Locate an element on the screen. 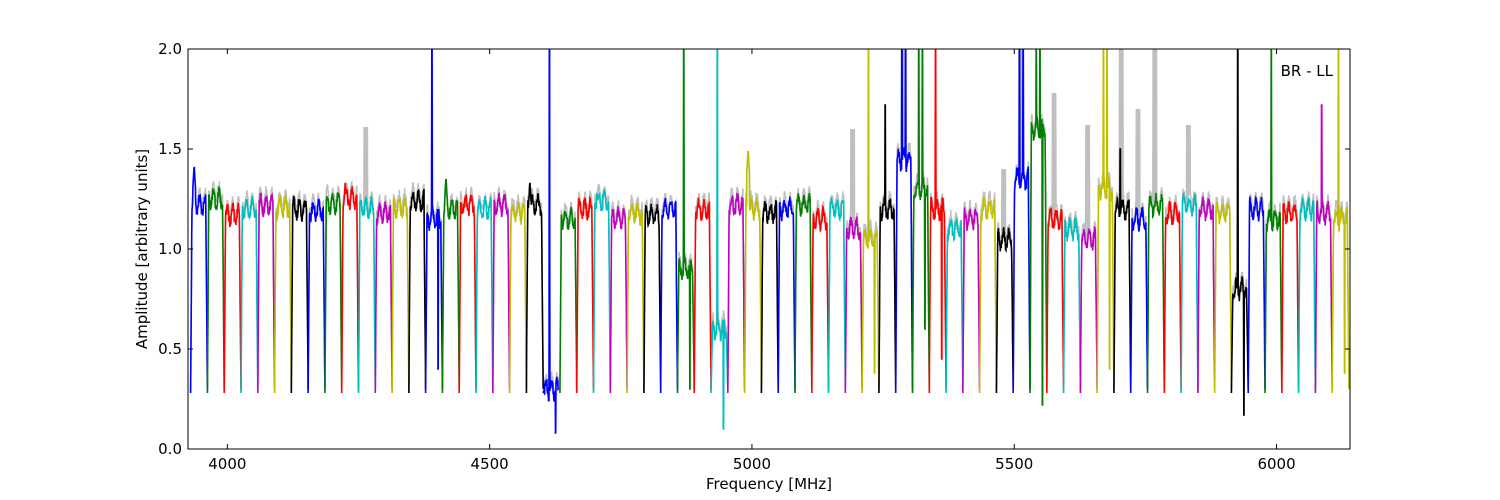  y-tick-label: 1.5 is located at coordinates (170, 149).